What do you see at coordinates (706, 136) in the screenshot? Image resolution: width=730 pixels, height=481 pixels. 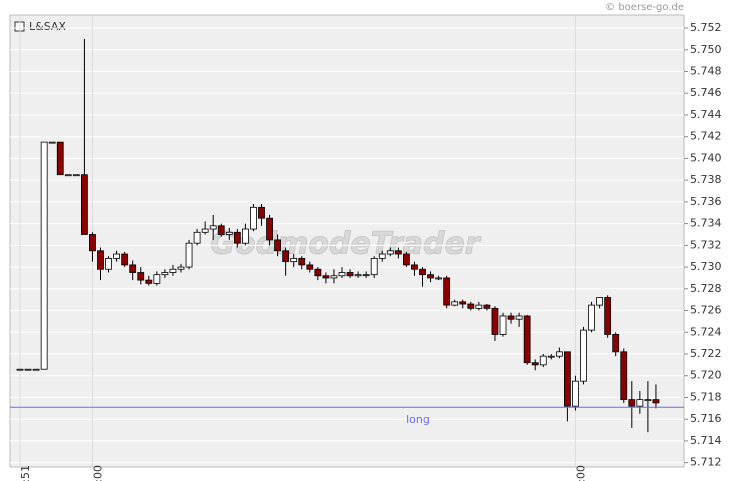 I see `y-tick-label: 5.742` at bounding box center [706, 136].